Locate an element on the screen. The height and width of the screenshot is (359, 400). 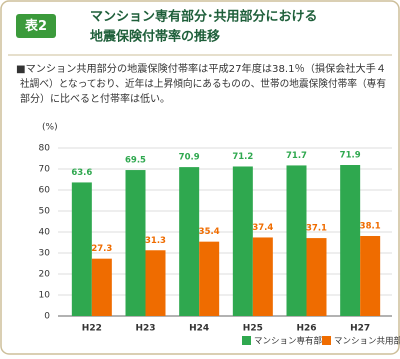
data-label: 37.4 is located at coordinates (262, 228).